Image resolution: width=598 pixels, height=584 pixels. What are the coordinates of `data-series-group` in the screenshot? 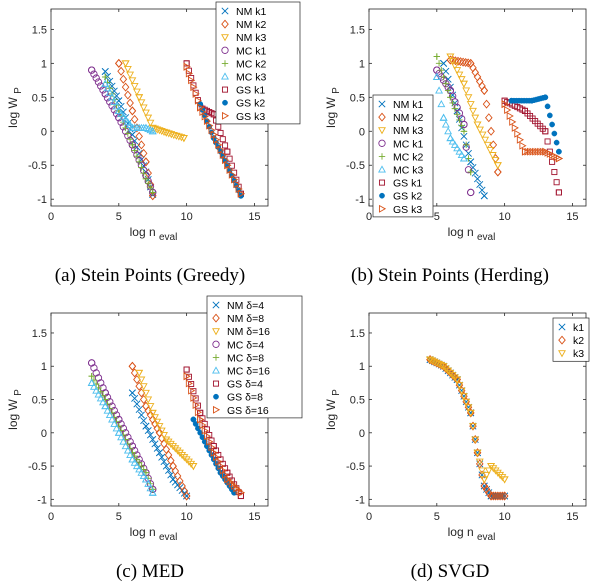 It's located at (167, 129).